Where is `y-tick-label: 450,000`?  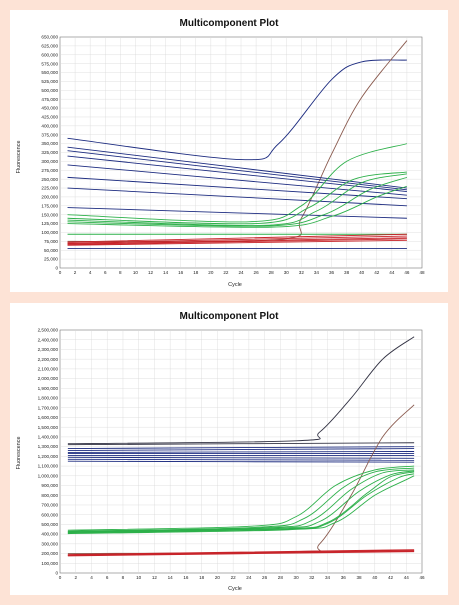
y-tick-label: 450,000 is located at coordinates (49, 108).